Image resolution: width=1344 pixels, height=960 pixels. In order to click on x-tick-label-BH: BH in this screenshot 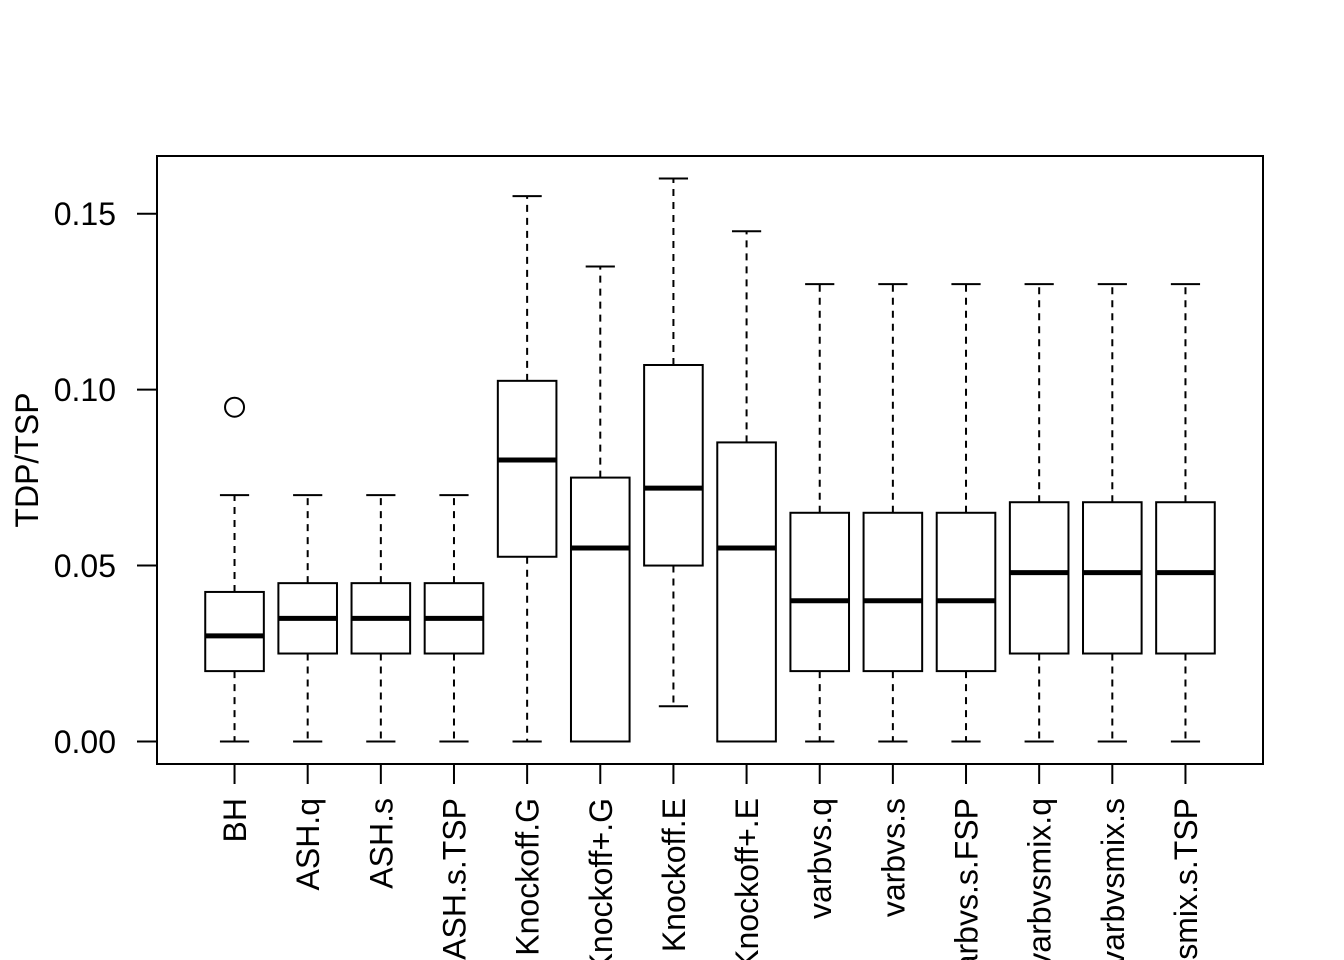, I will do `click(235, 820)`.